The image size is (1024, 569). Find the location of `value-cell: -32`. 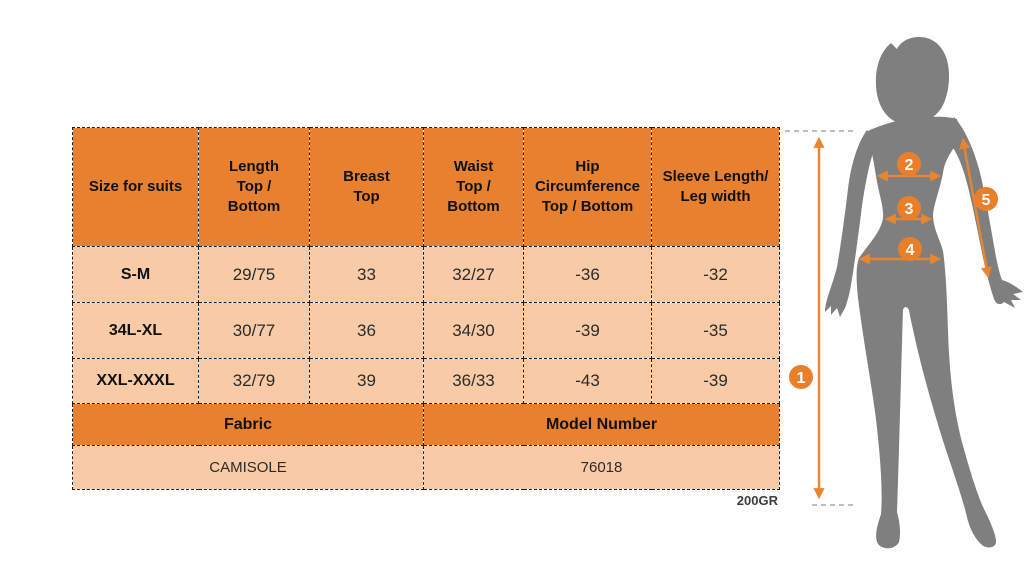

value-cell: -32 is located at coordinates (715, 274).